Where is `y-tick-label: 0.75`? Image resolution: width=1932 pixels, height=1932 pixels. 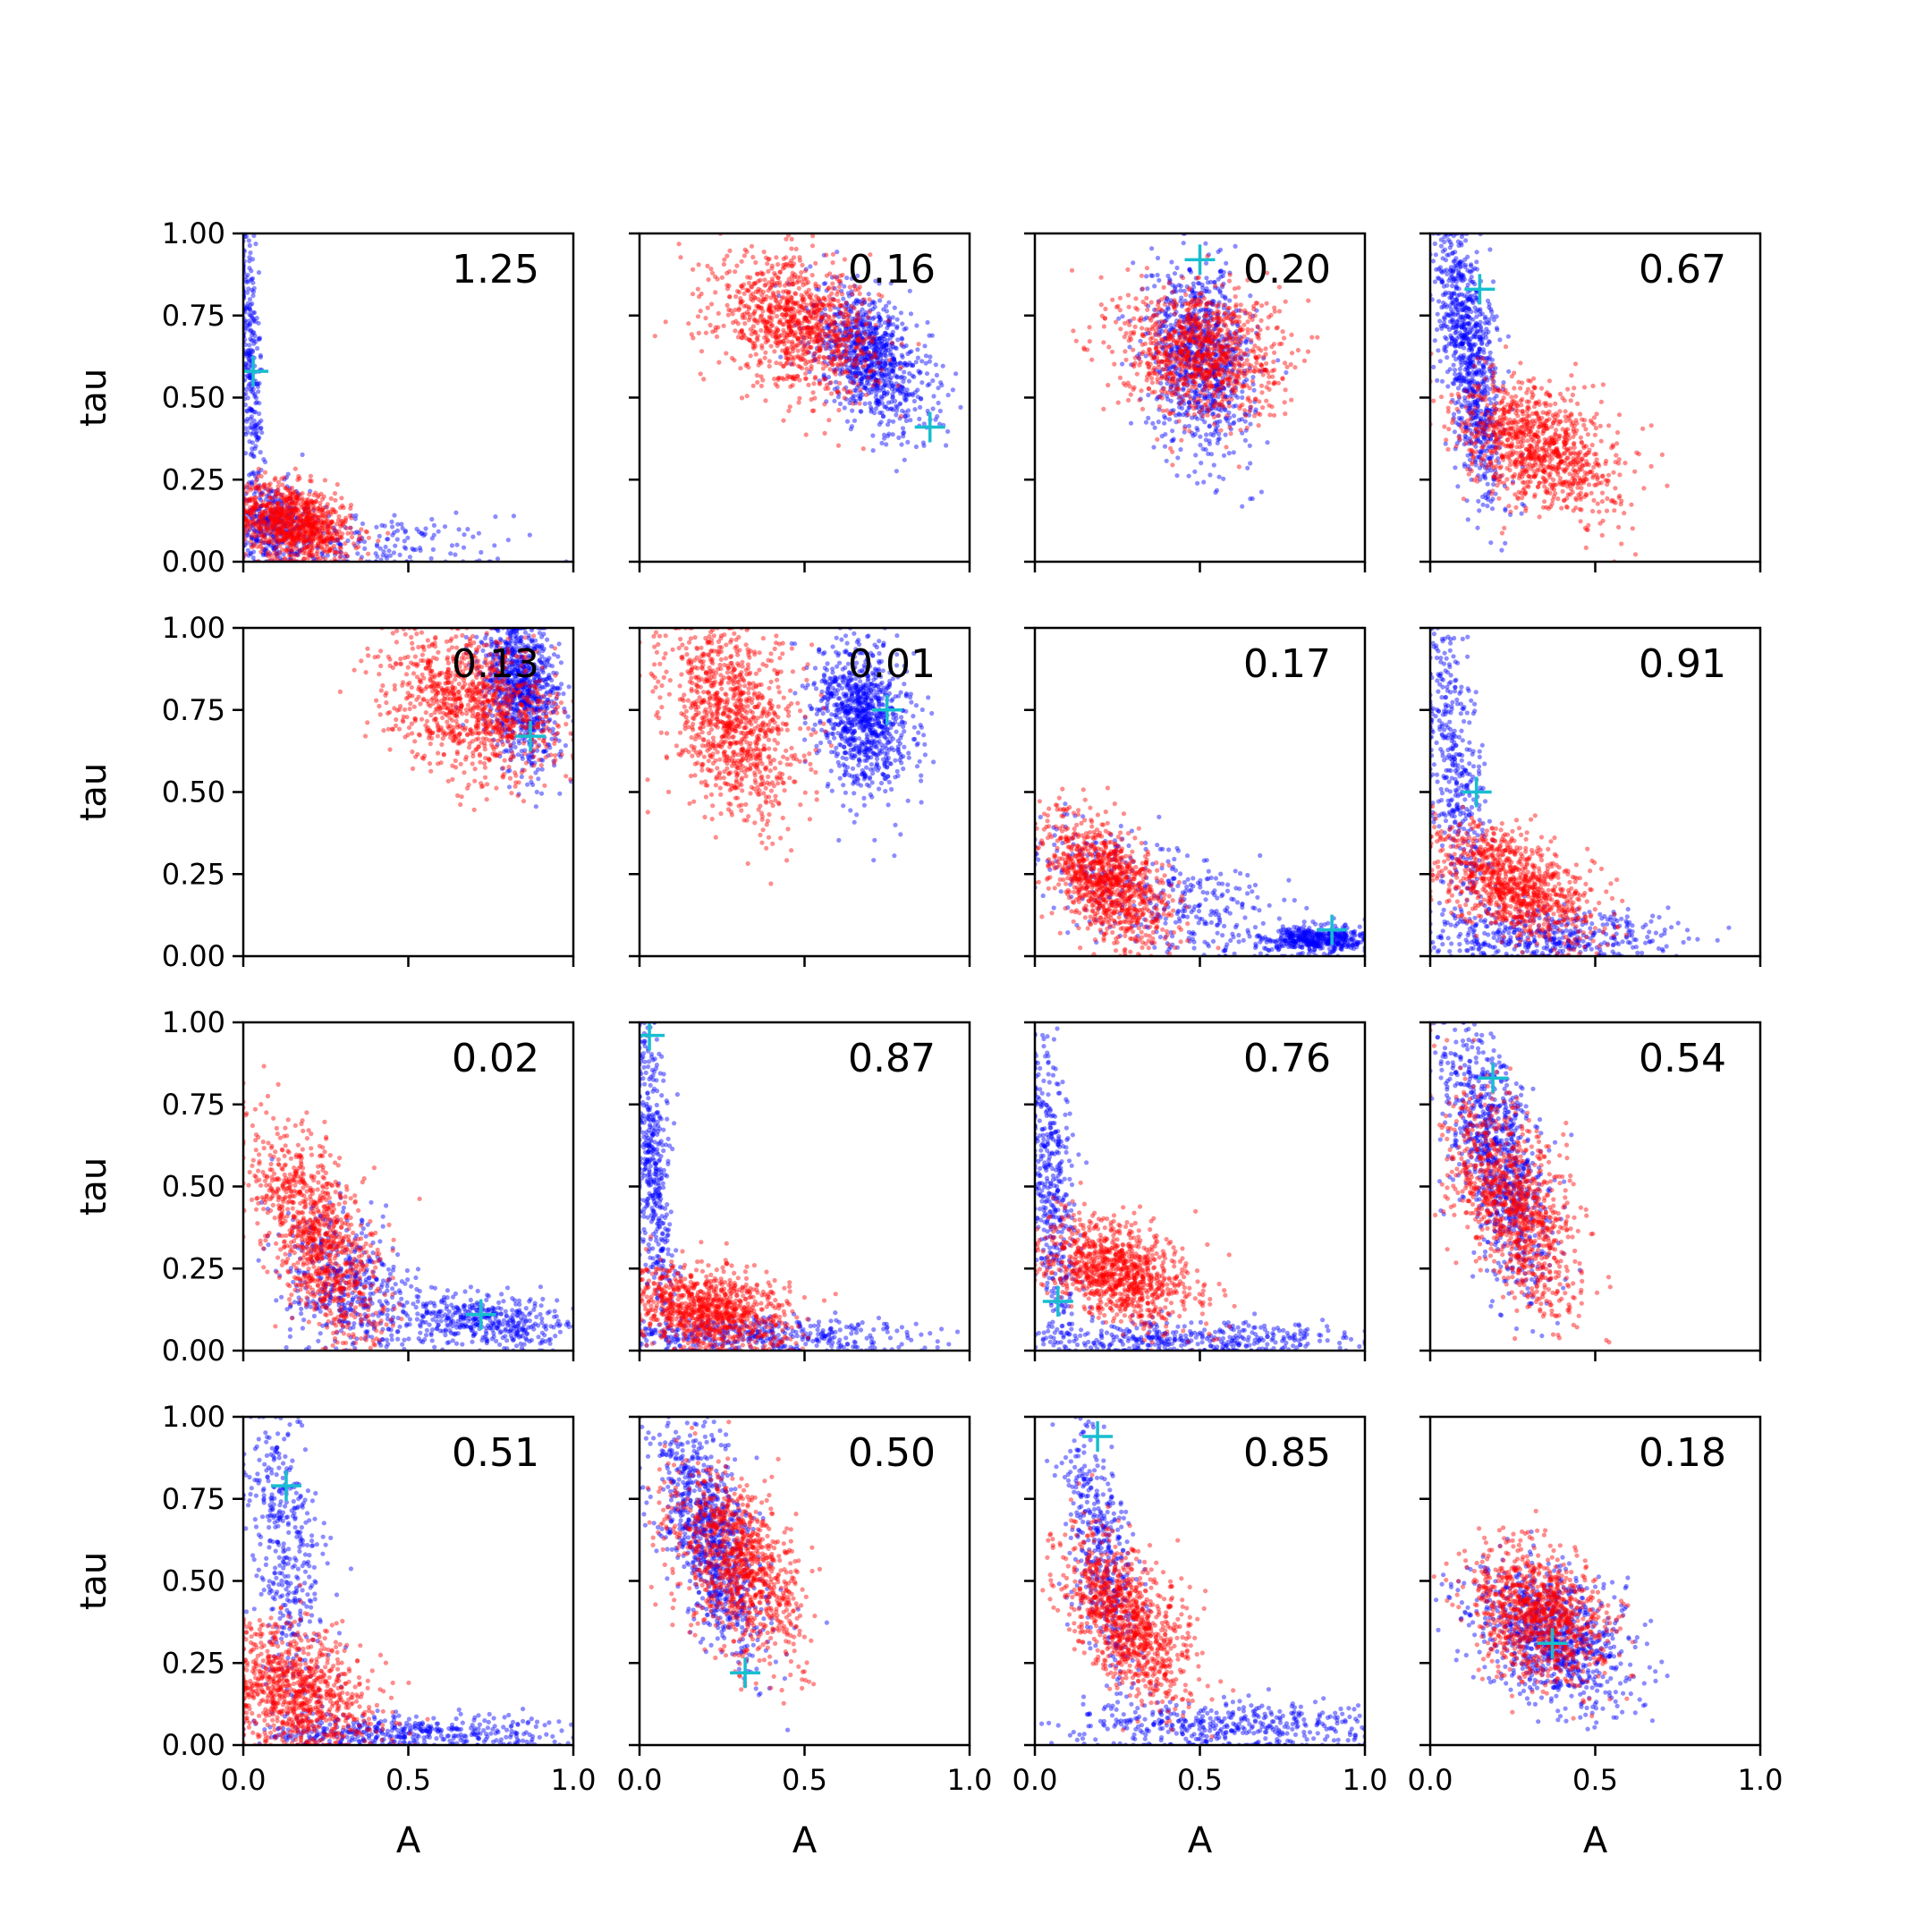
y-tick-label: 0.75 is located at coordinates (193, 316).